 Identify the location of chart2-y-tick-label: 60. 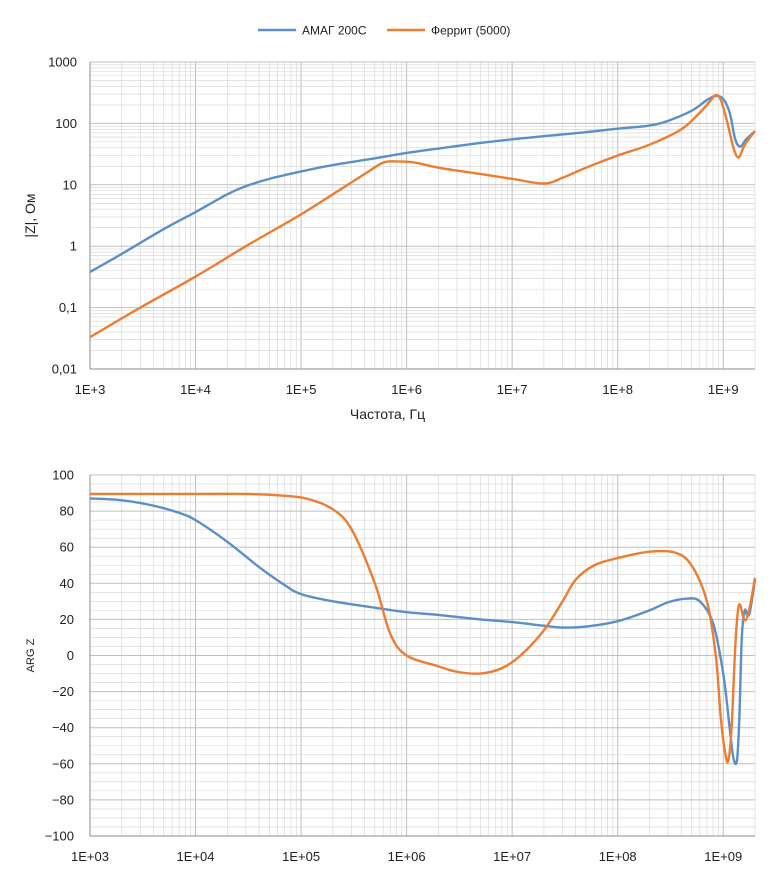
(67, 547).